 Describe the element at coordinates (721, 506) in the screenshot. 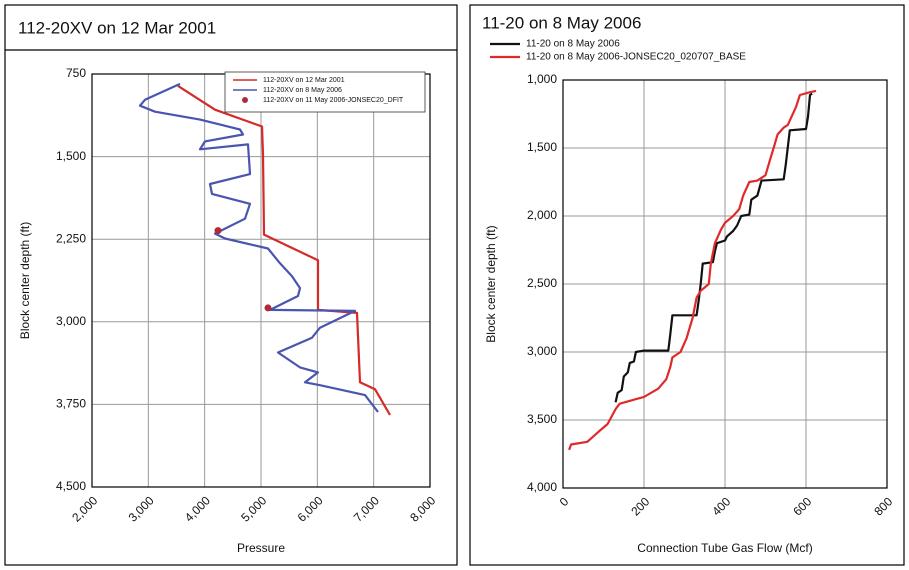

I see `x-tick-label: 400` at that location.